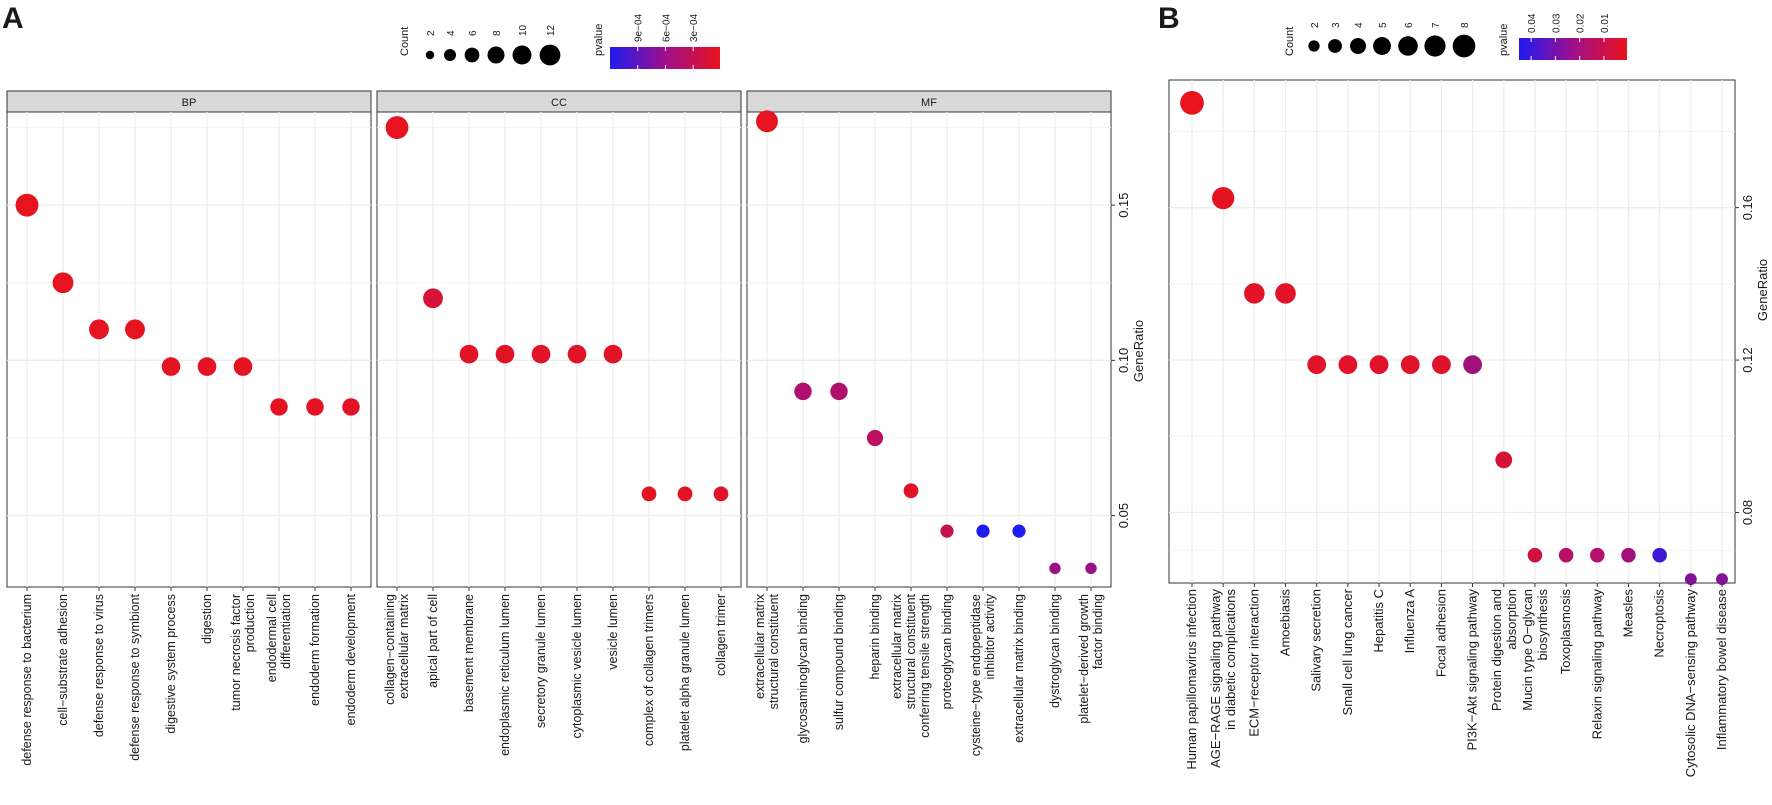  Describe the element at coordinates (405, 41) in the screenshot. I see `count-legend-title-a: Count` at that location.